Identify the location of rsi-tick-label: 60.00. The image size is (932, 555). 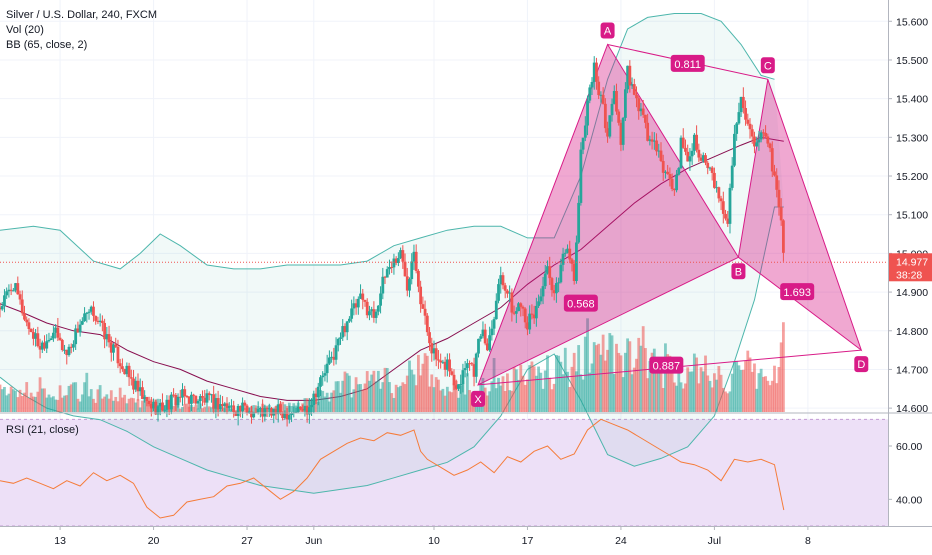
(909, 447).